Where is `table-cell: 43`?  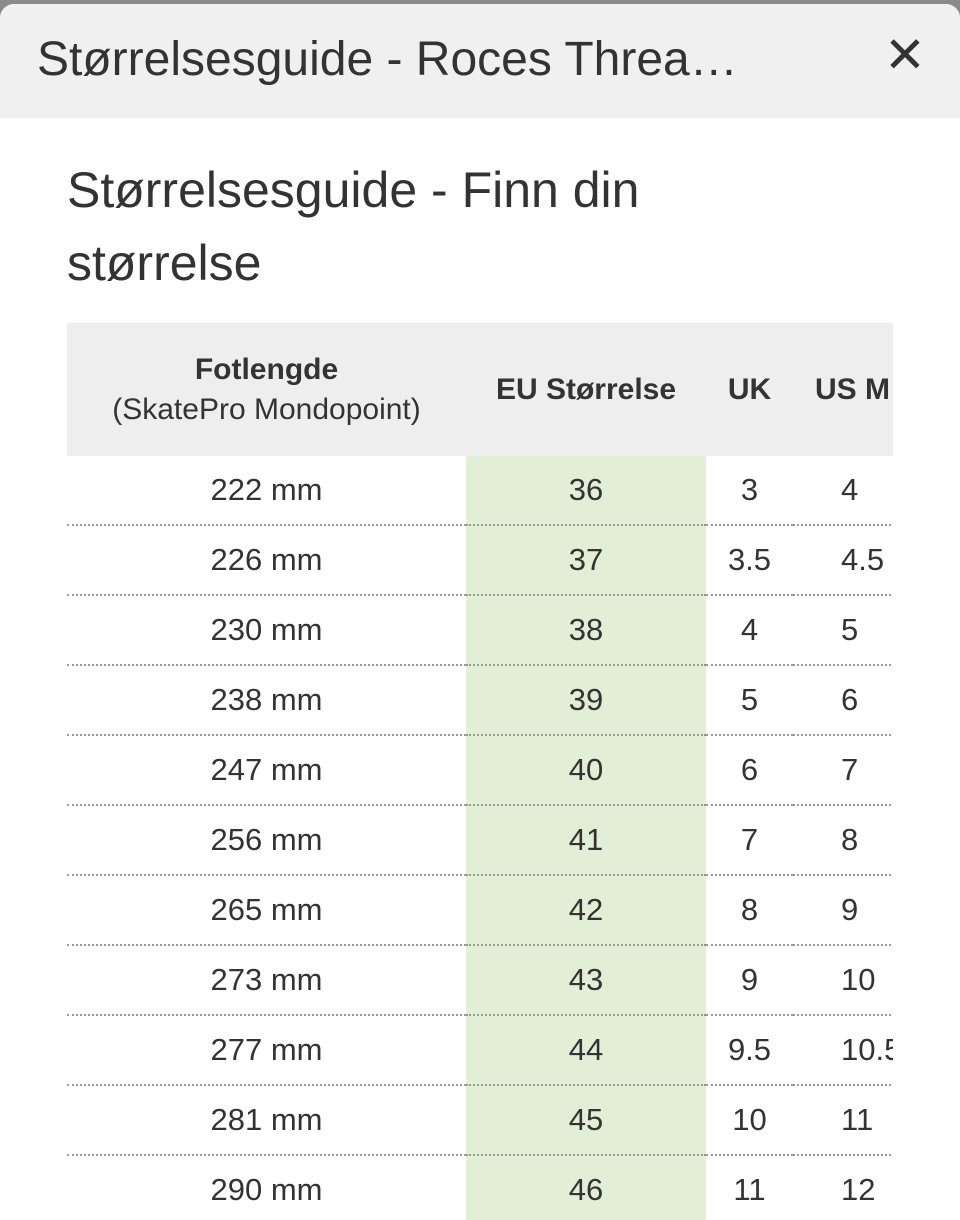
table-cell: 43 is located at coordinates (586, 980).